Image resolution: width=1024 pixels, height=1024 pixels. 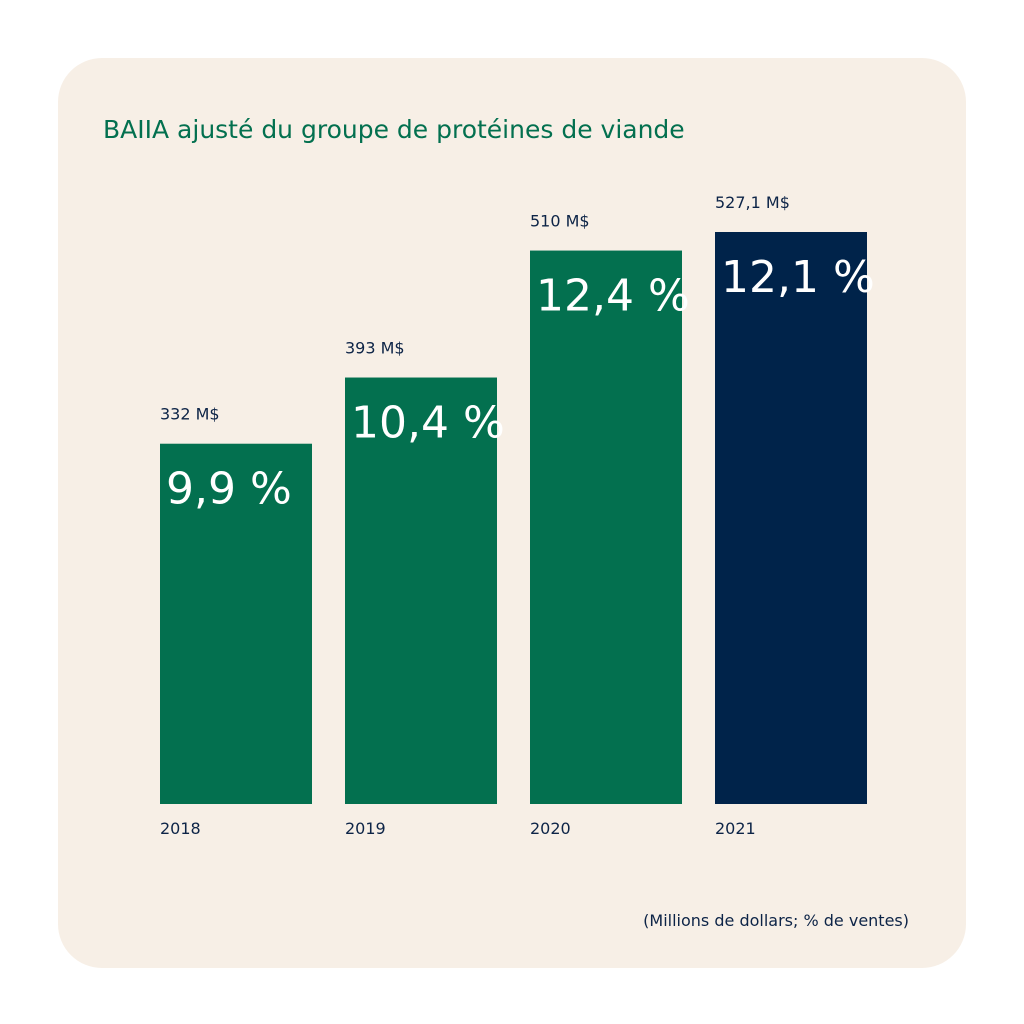 What do you see at coordinates (606, 527) in the screenshot?
I see `bar-2020` at bounding box center [606, 527].